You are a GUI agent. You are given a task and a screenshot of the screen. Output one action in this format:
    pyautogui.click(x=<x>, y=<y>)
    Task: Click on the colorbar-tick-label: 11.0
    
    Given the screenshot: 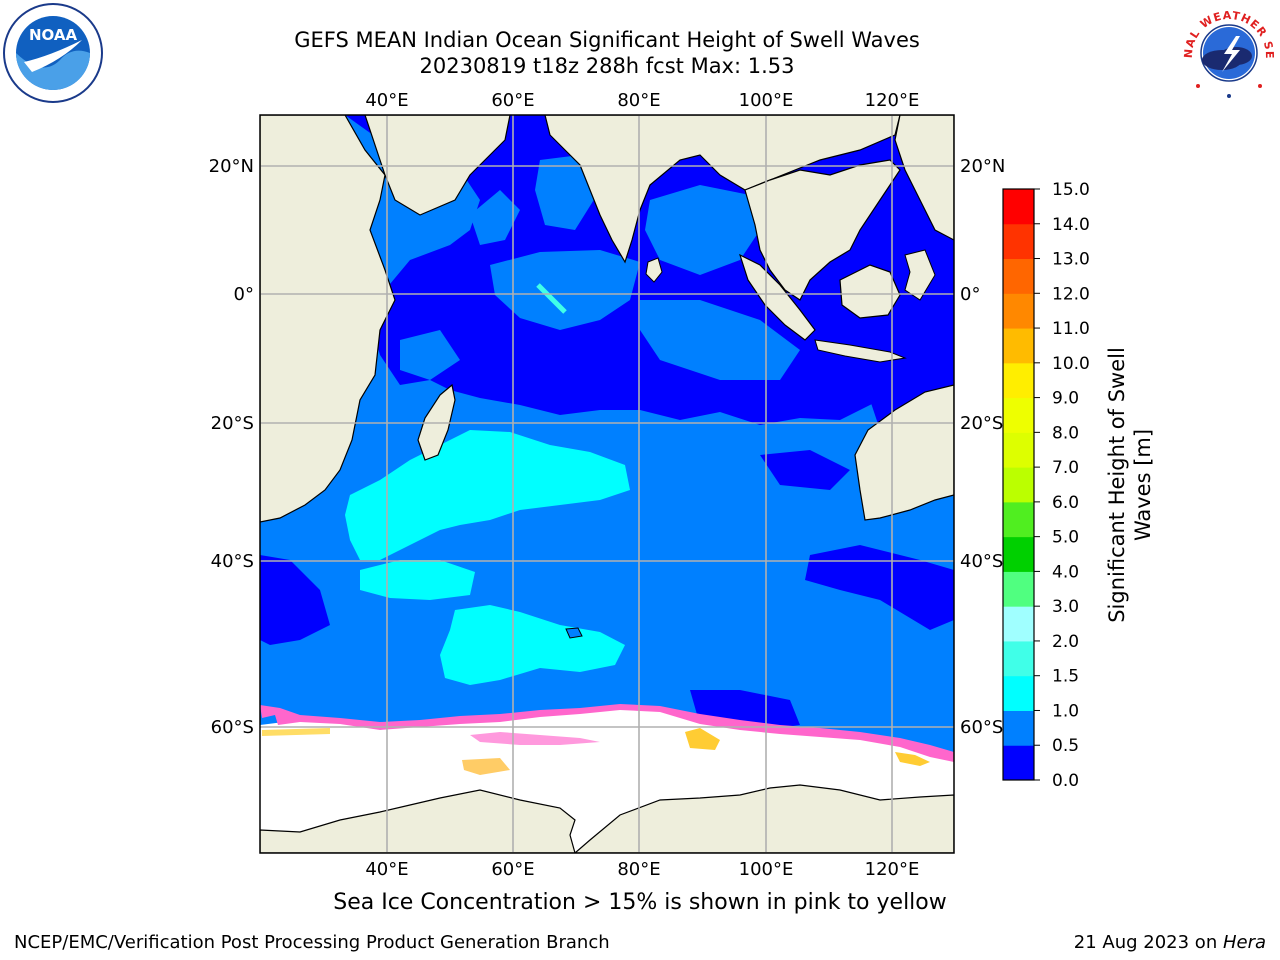 What is the action you would take?
    pyautogui.click(x=1071, y=329)
    